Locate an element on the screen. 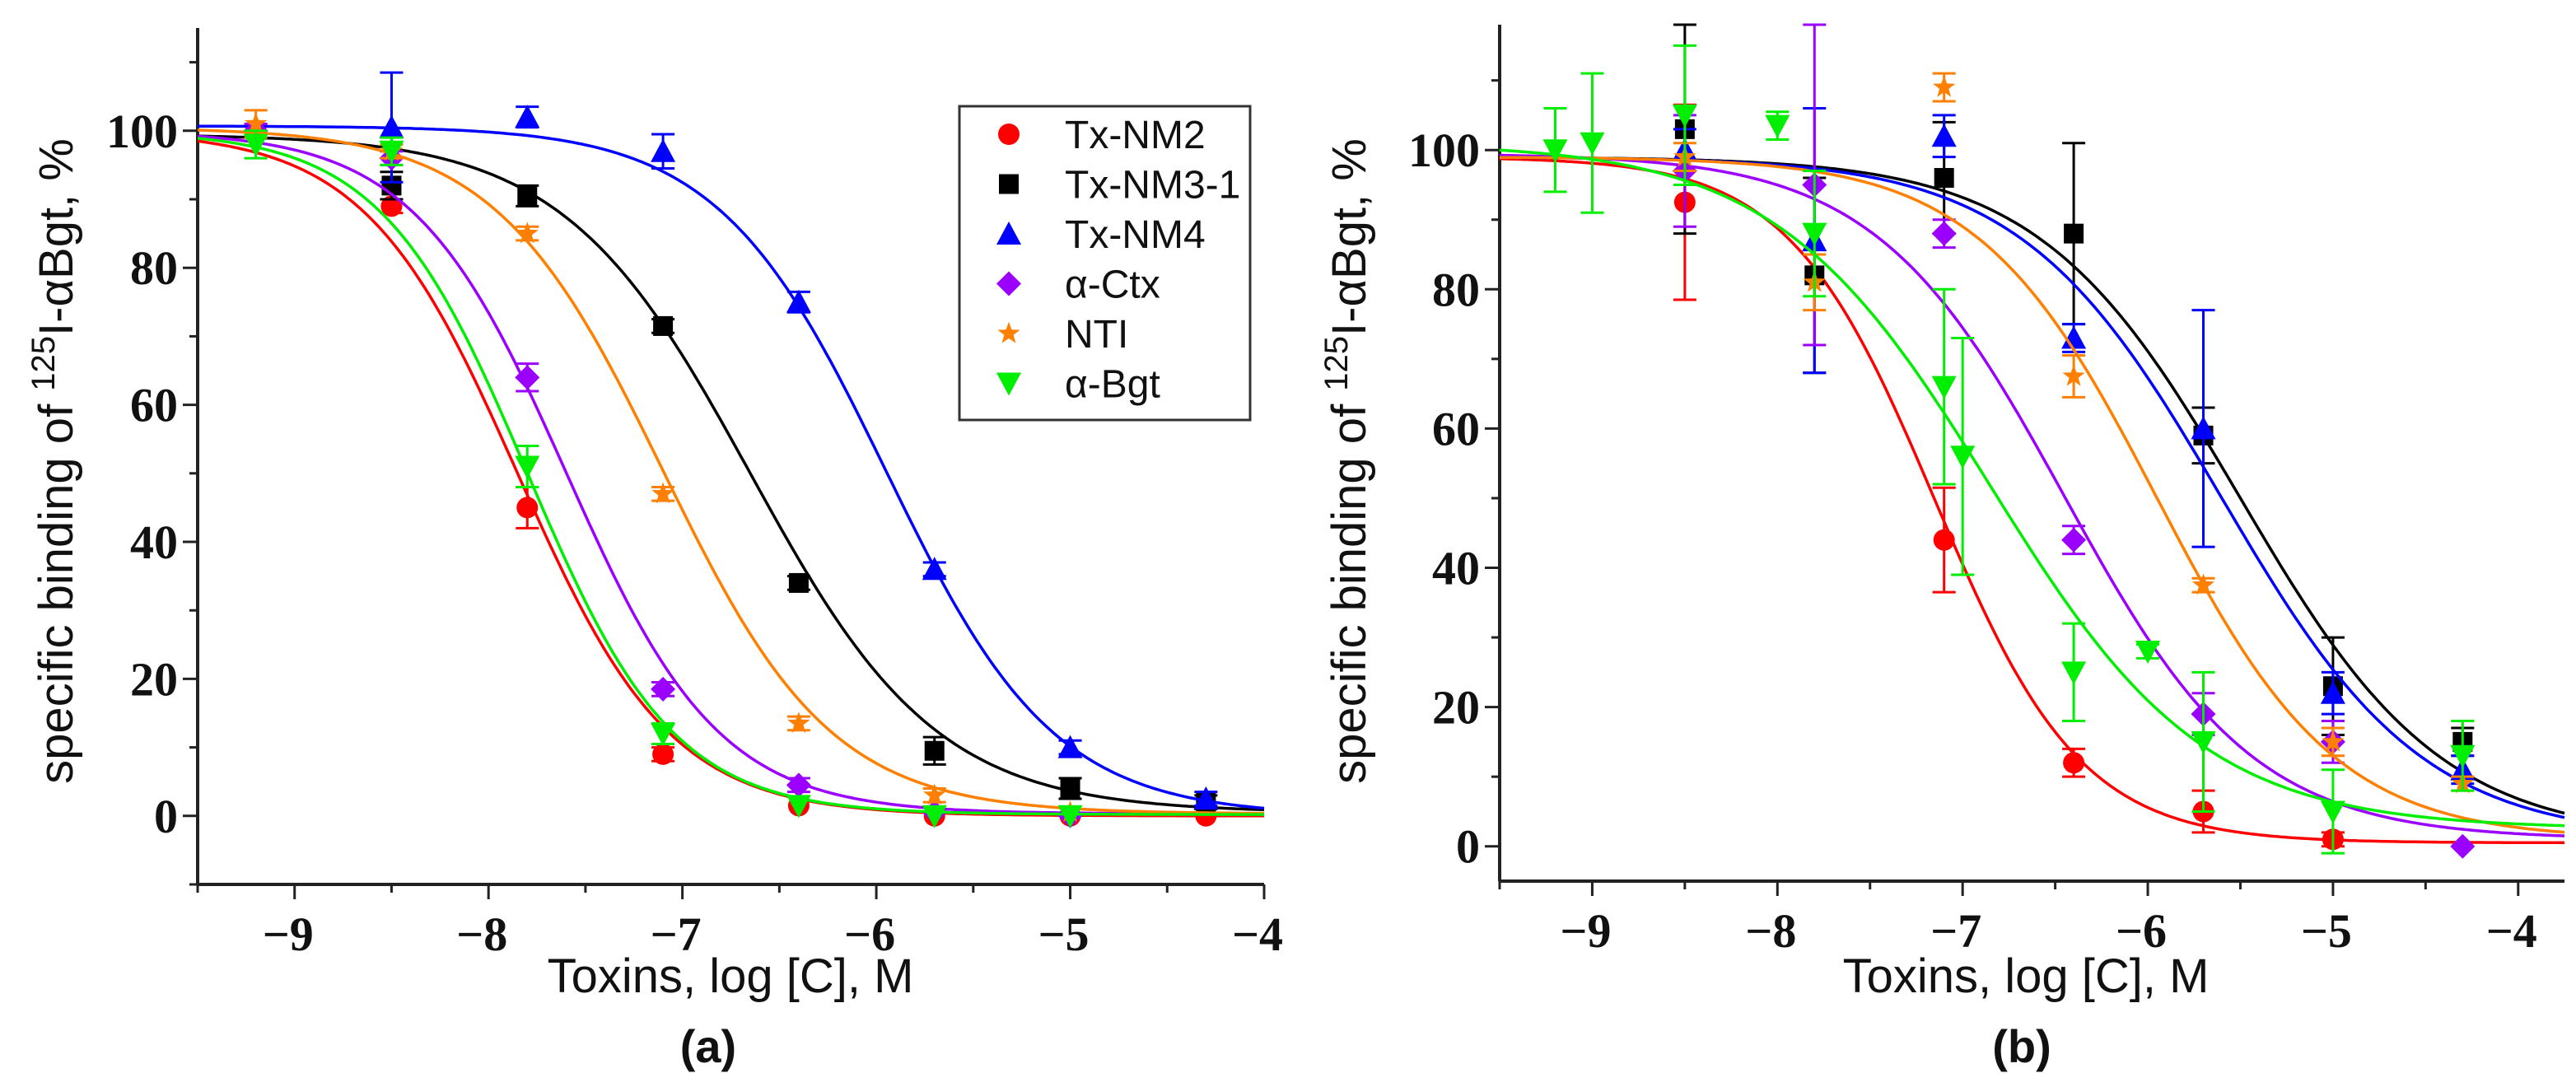 Image resolution: width=2576 pixels, height=1087 pixels. x-tick-label: −6 is located at coordinates (2141, 931).